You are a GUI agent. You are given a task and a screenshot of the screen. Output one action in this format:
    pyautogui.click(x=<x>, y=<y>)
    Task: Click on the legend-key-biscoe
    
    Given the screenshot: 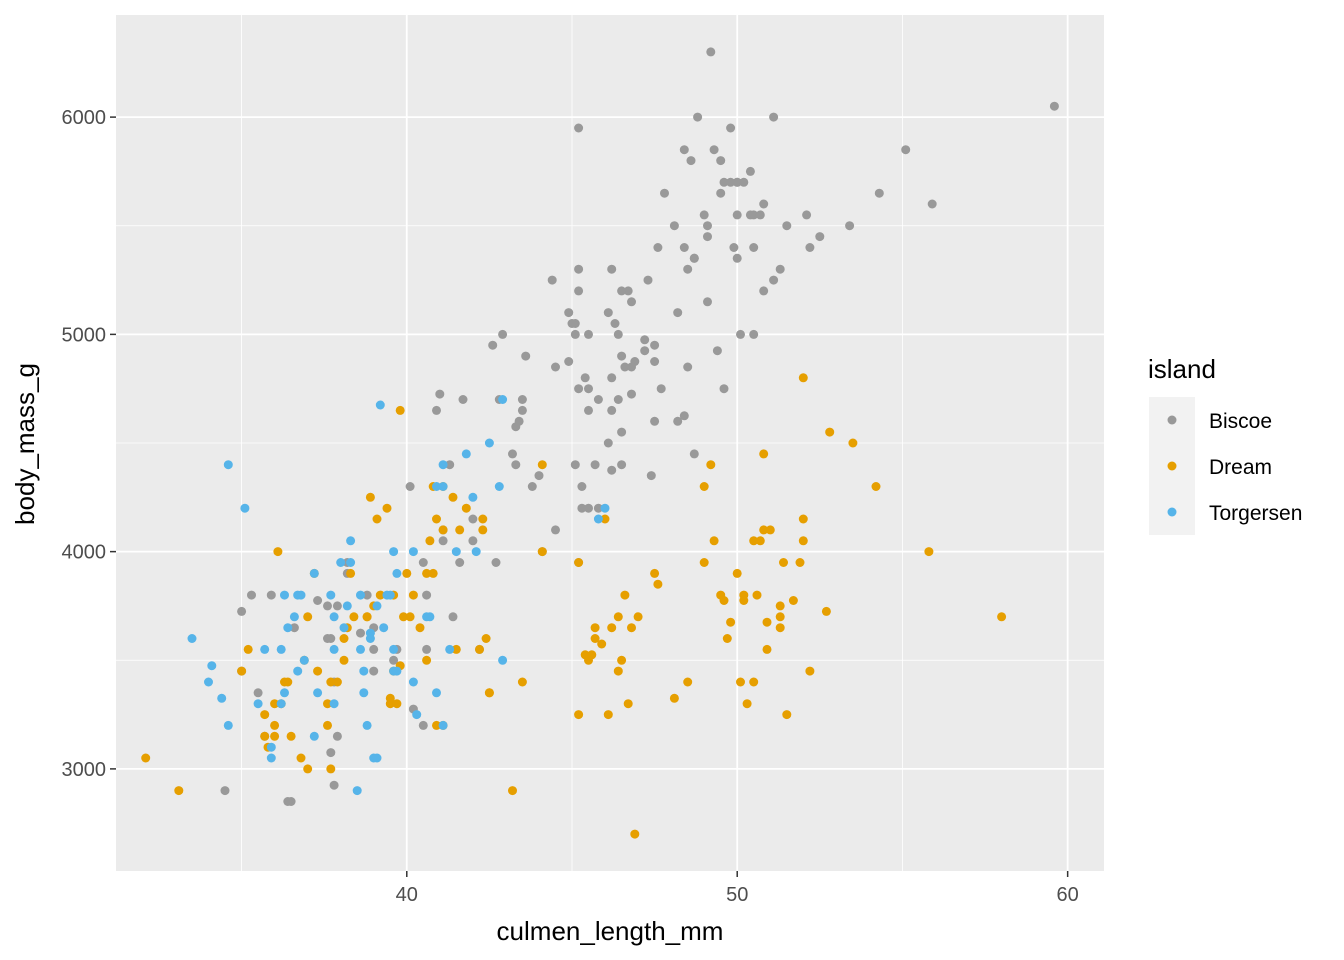 What is the action you would take?
    pyautogui.click(x=1172, y=420)
    